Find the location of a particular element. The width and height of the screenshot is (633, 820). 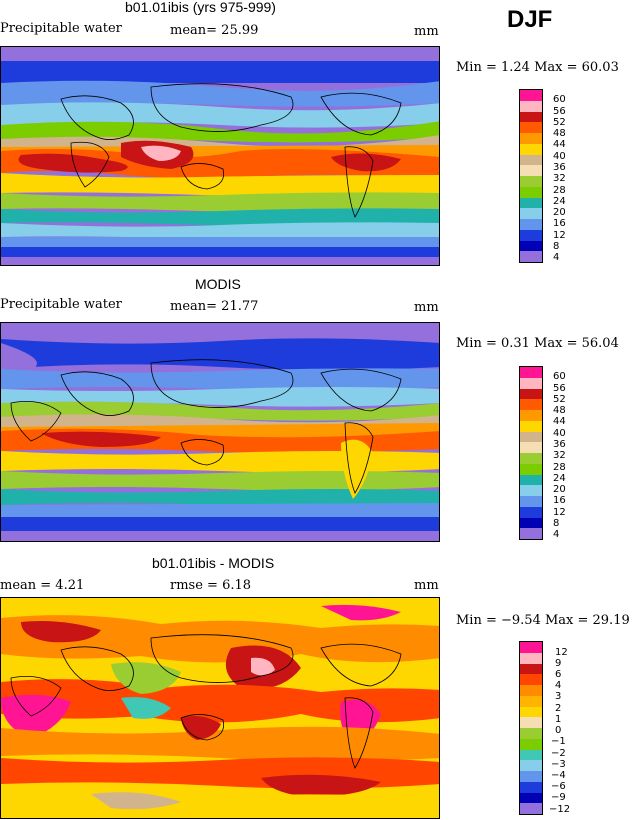

panel2-colorbar-box is located at coordinates (531, 453).